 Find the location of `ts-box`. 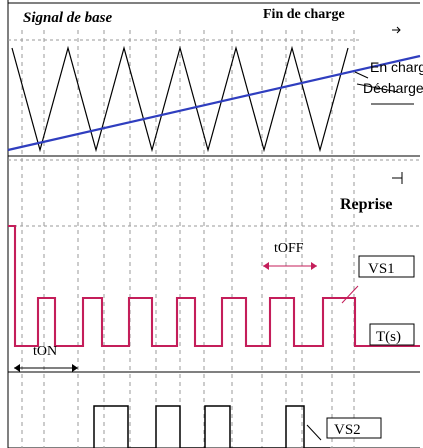

ts-box is located at coordinates (392, 334).